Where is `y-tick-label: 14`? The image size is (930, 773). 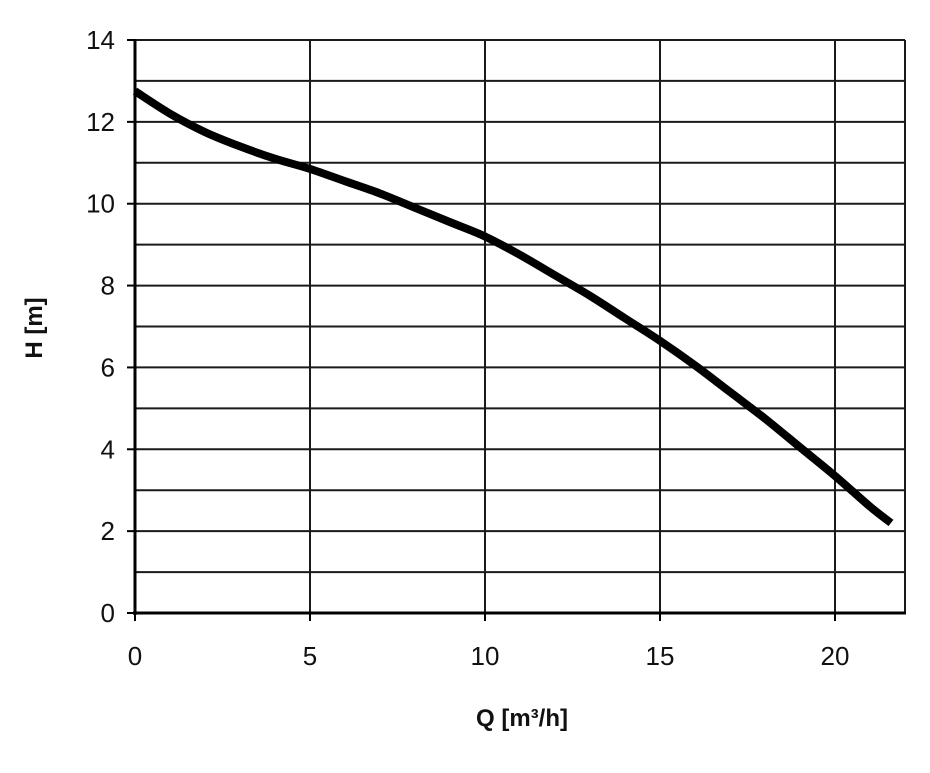
y-tick-label: 14 is located at coordinates (100, 40).